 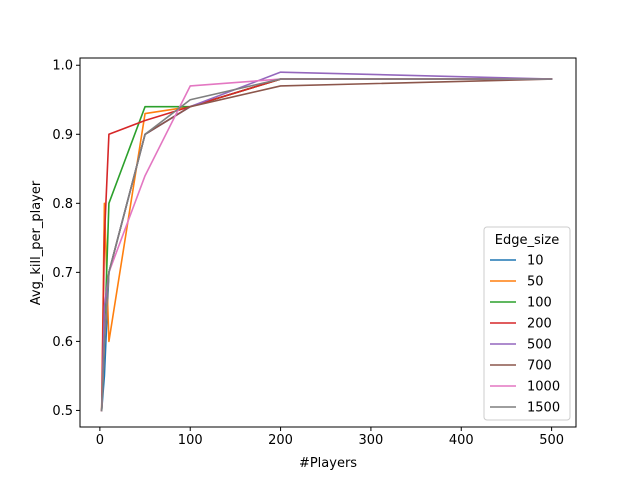 What do you see at coordinates (62, 135) in the screenshot?
I see `y-tick-label: 0.9` at bounding box center [62, 135].